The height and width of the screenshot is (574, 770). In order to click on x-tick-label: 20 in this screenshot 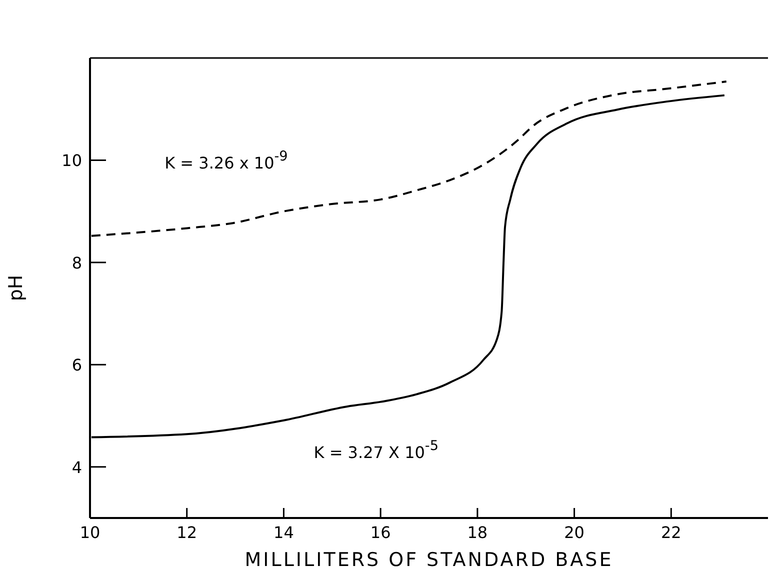, I will do `click(574, 532)`.